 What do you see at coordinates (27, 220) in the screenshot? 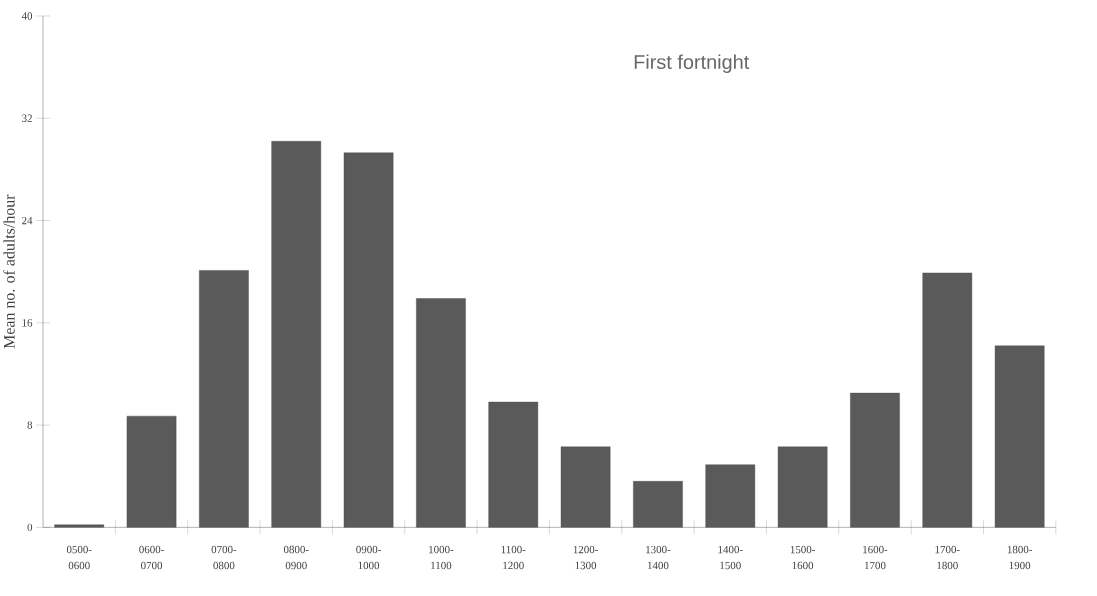
I see `y-tick-label: 24` at bounding box center [27, 220].